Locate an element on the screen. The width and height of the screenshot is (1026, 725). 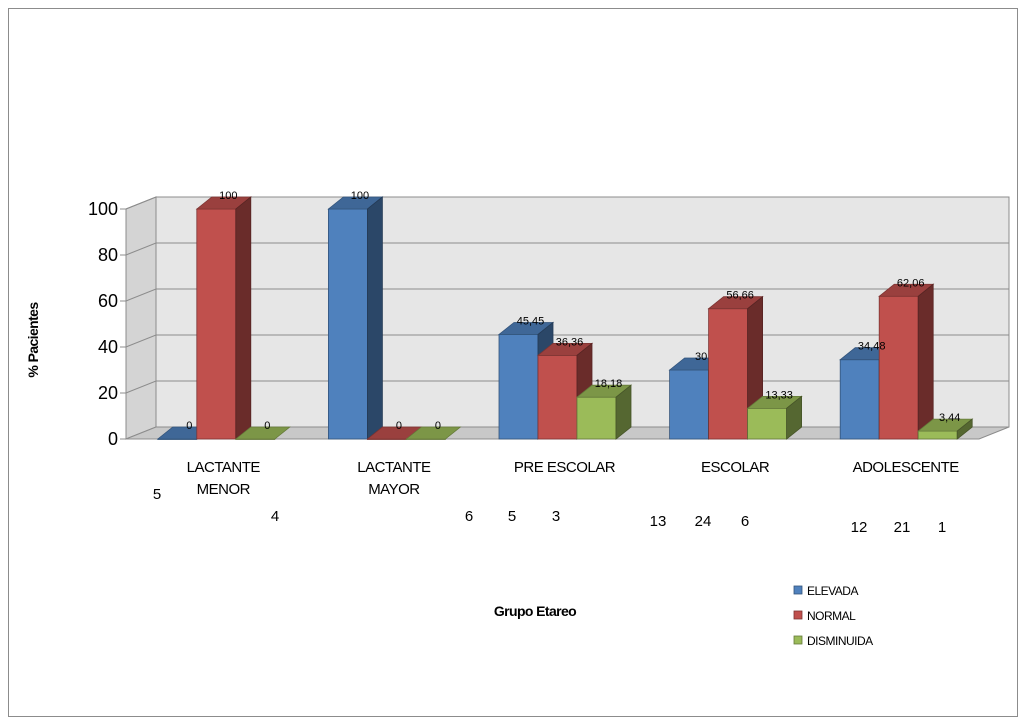
category-label: ESCOLAR is located at coordinates (735, 467).